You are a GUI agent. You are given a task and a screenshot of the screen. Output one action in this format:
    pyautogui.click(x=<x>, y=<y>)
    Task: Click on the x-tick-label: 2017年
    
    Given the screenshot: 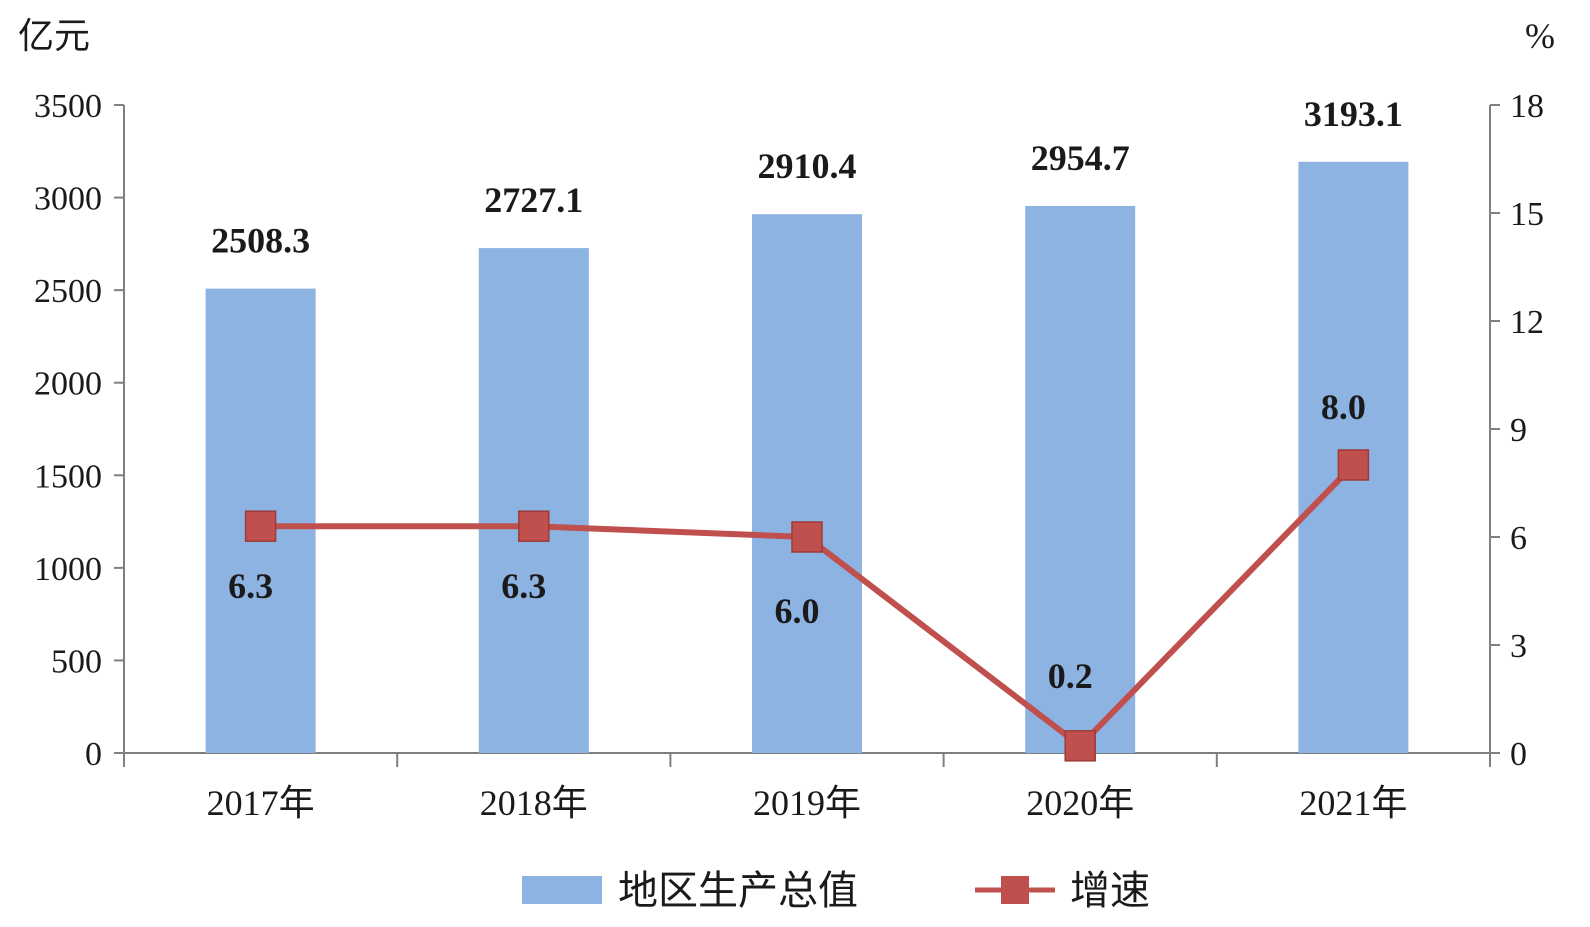 What is the action you would take?
    pyautogui.click(x=261, y=803)
    